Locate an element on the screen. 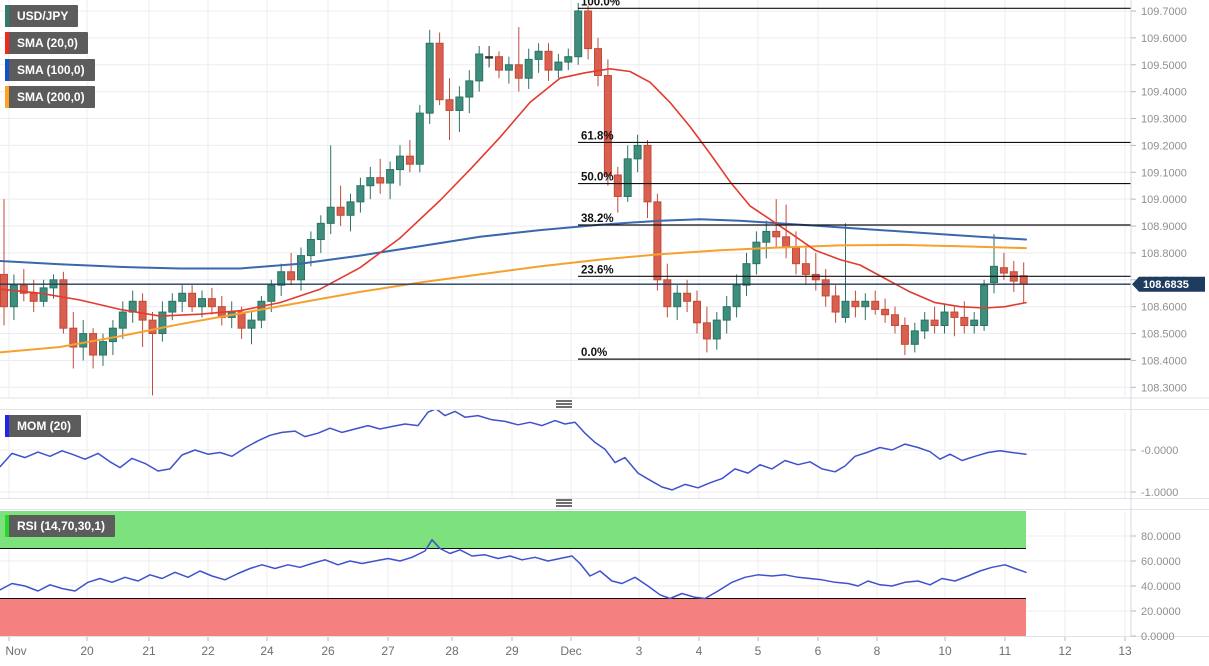  pane-splitter-rsi is located at coordinates (564, 503).